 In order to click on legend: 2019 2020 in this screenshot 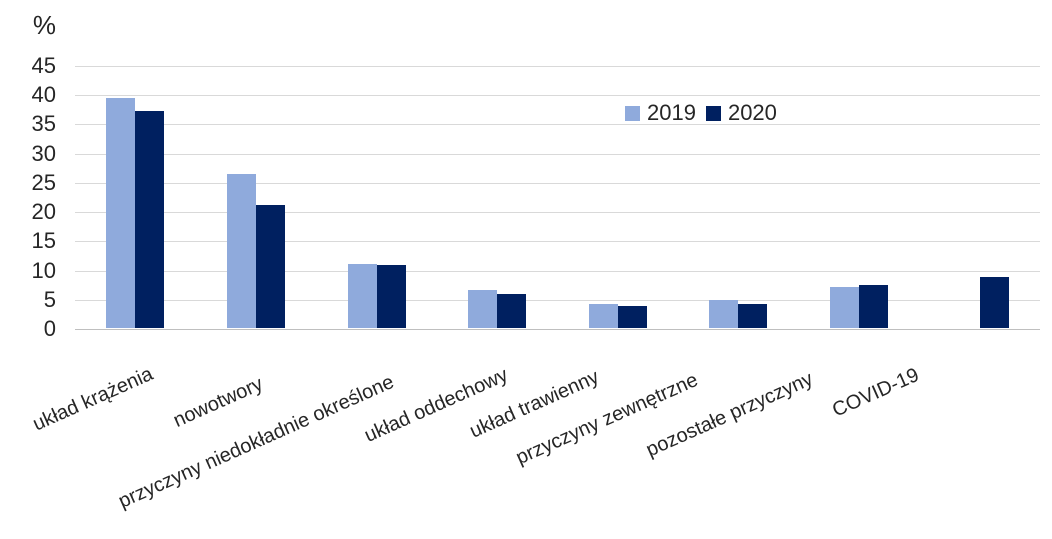, I will do `click(701, 113)`.